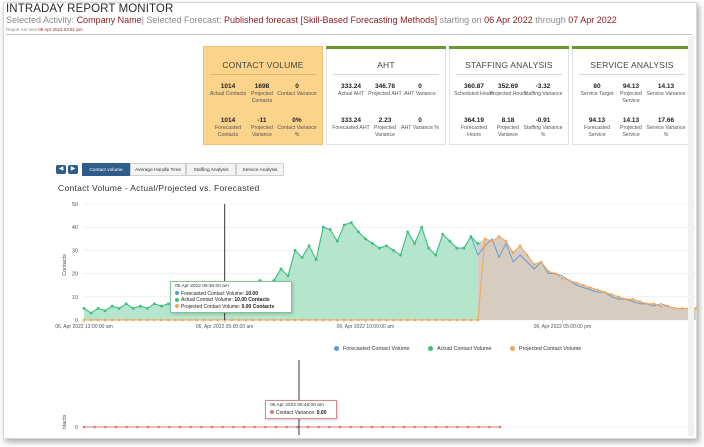 This screenshot has height=447, width=704. I want to click on panel-metric: 14.13 Service Variance, so click(666, 90).